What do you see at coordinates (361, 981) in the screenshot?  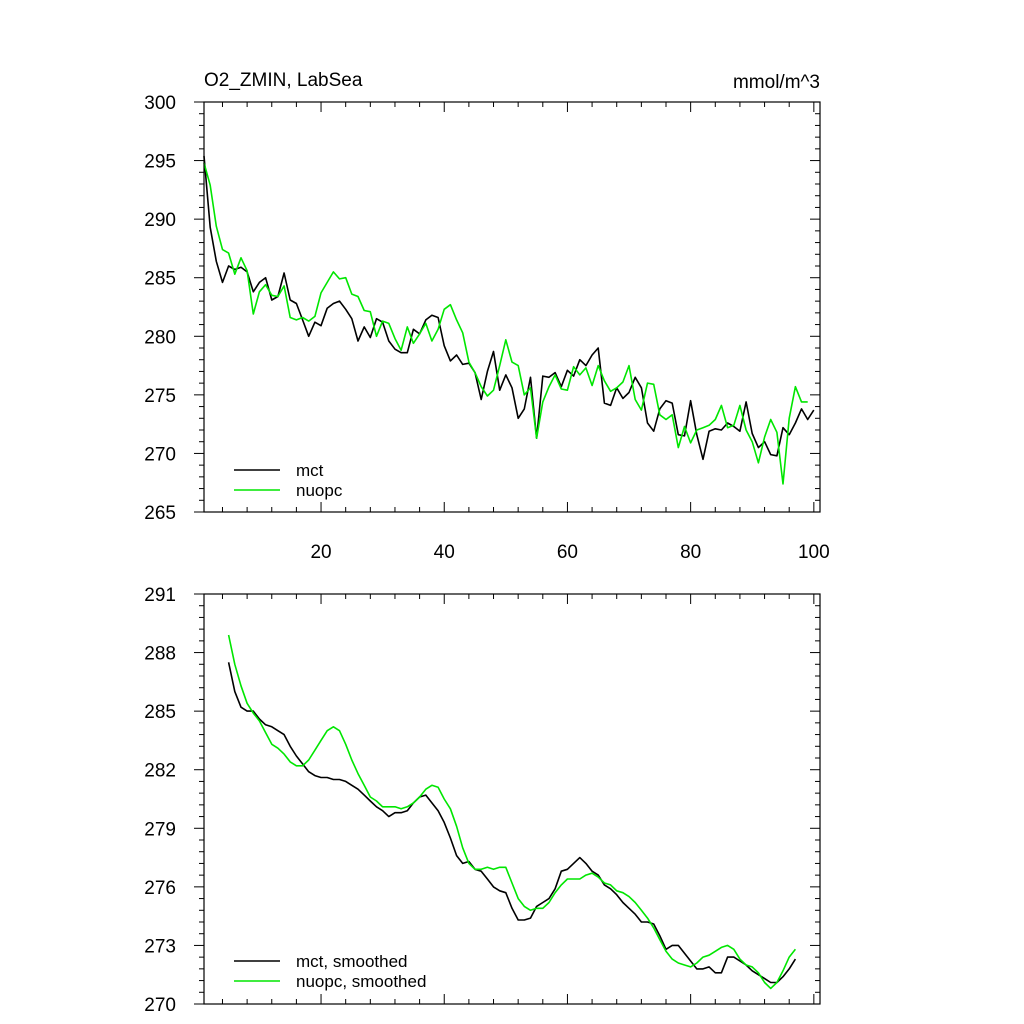 I see `legend-label-nuopc-smoothed: nuopc, smoothed` at bounding box center [361, 981].